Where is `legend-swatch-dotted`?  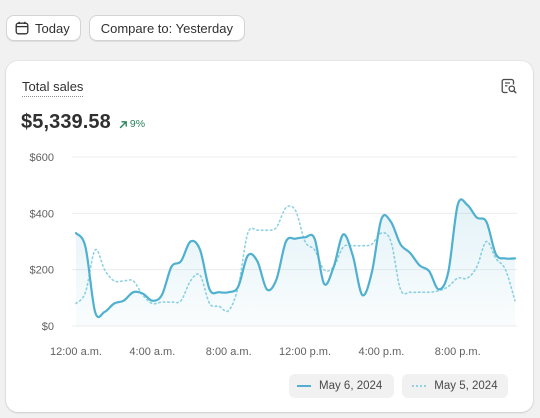 legend-swatch-dotted is located at coordinates (419, 386).